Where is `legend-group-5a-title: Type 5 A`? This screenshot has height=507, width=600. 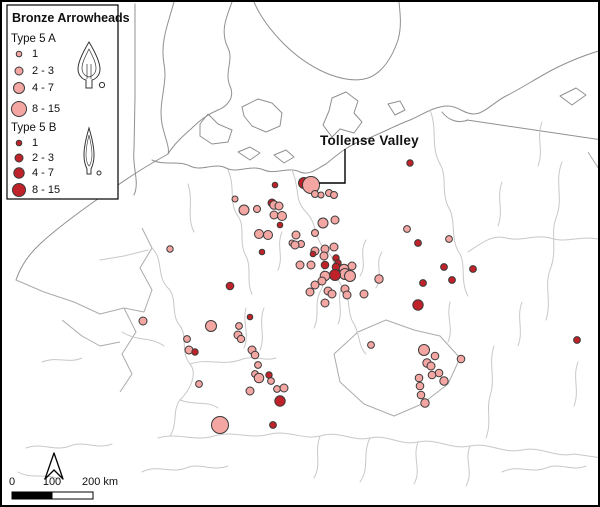
legend-group-5a-title: Type 5 A is located at coordinates (33, 39).